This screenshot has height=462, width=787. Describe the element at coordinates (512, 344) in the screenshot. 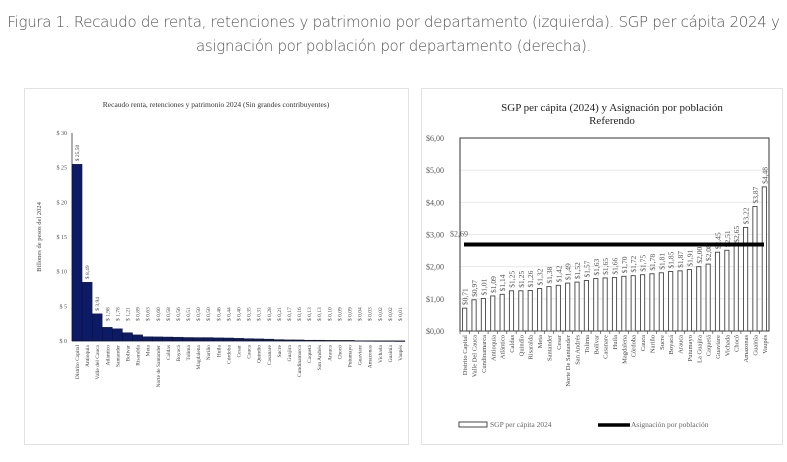

I see `right-x-category-label: Caldas` at that location.